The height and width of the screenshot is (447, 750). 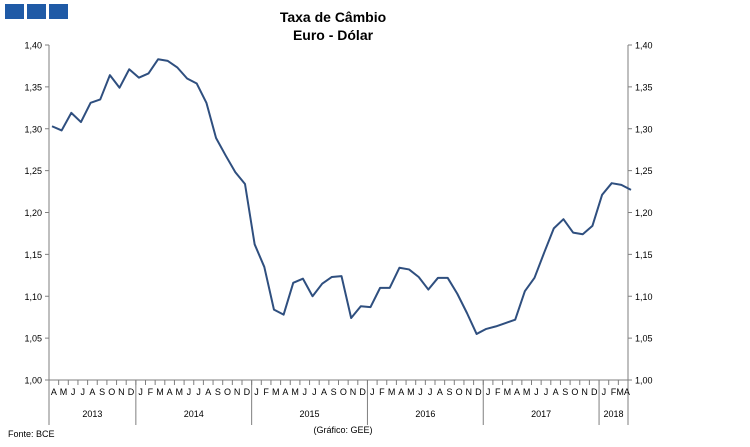 What do you see at coordinates (644, 171) in the screenshot?
I see `y-tick-label-right: 1,25` at bounding box center [644, 171].